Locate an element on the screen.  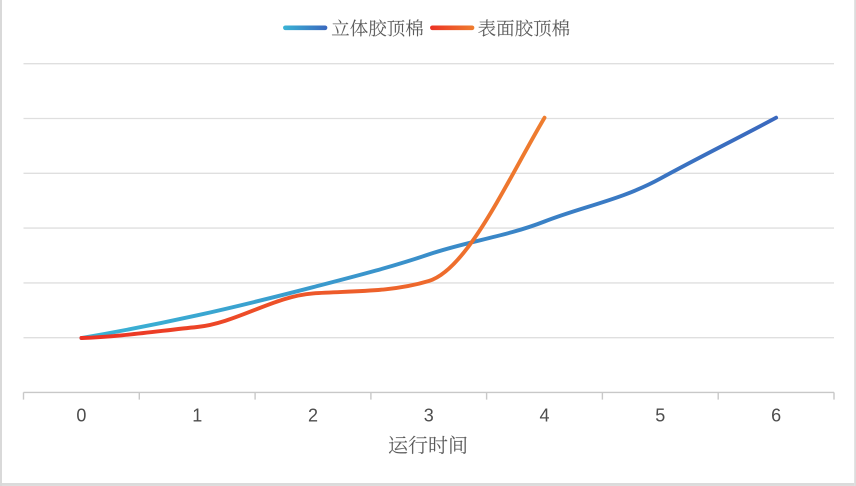
svg-text: 3 is located at coordinates (429, 416).